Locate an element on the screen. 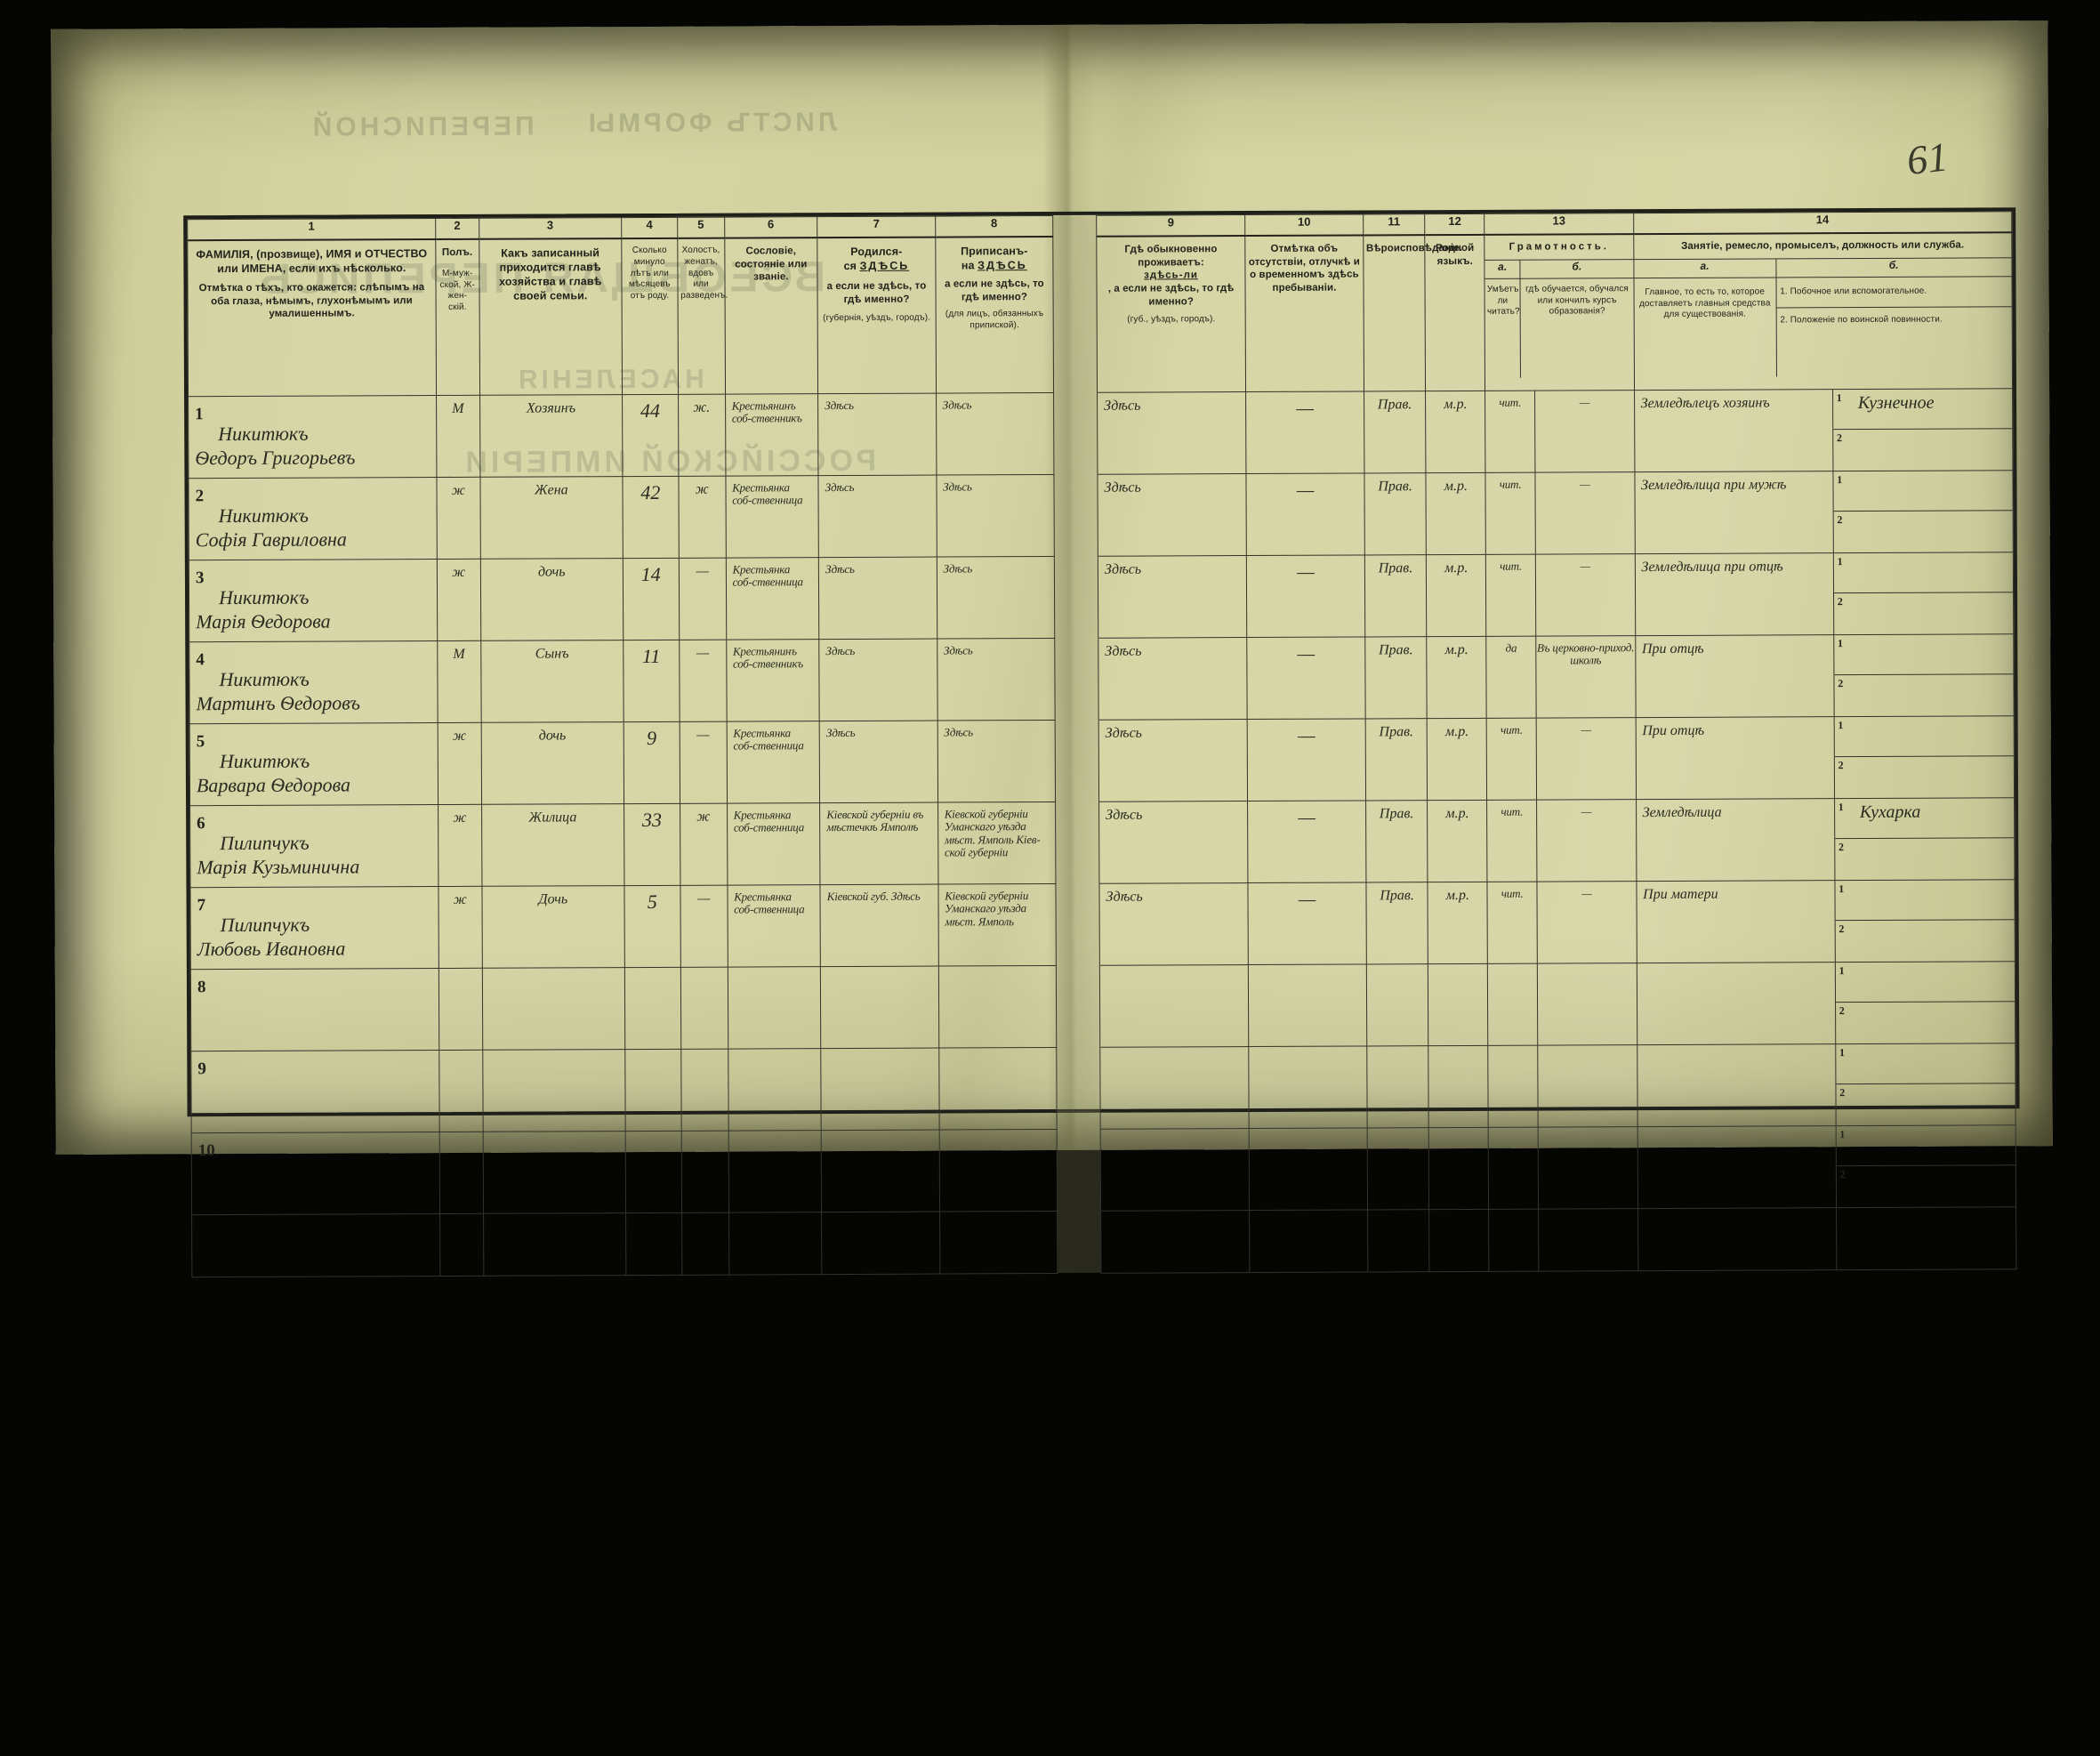 This screenshot has height=1756, width=2100. cell-name: 2 Никитюкъ Софія Гавриловна is located at coordinates (313, 518).